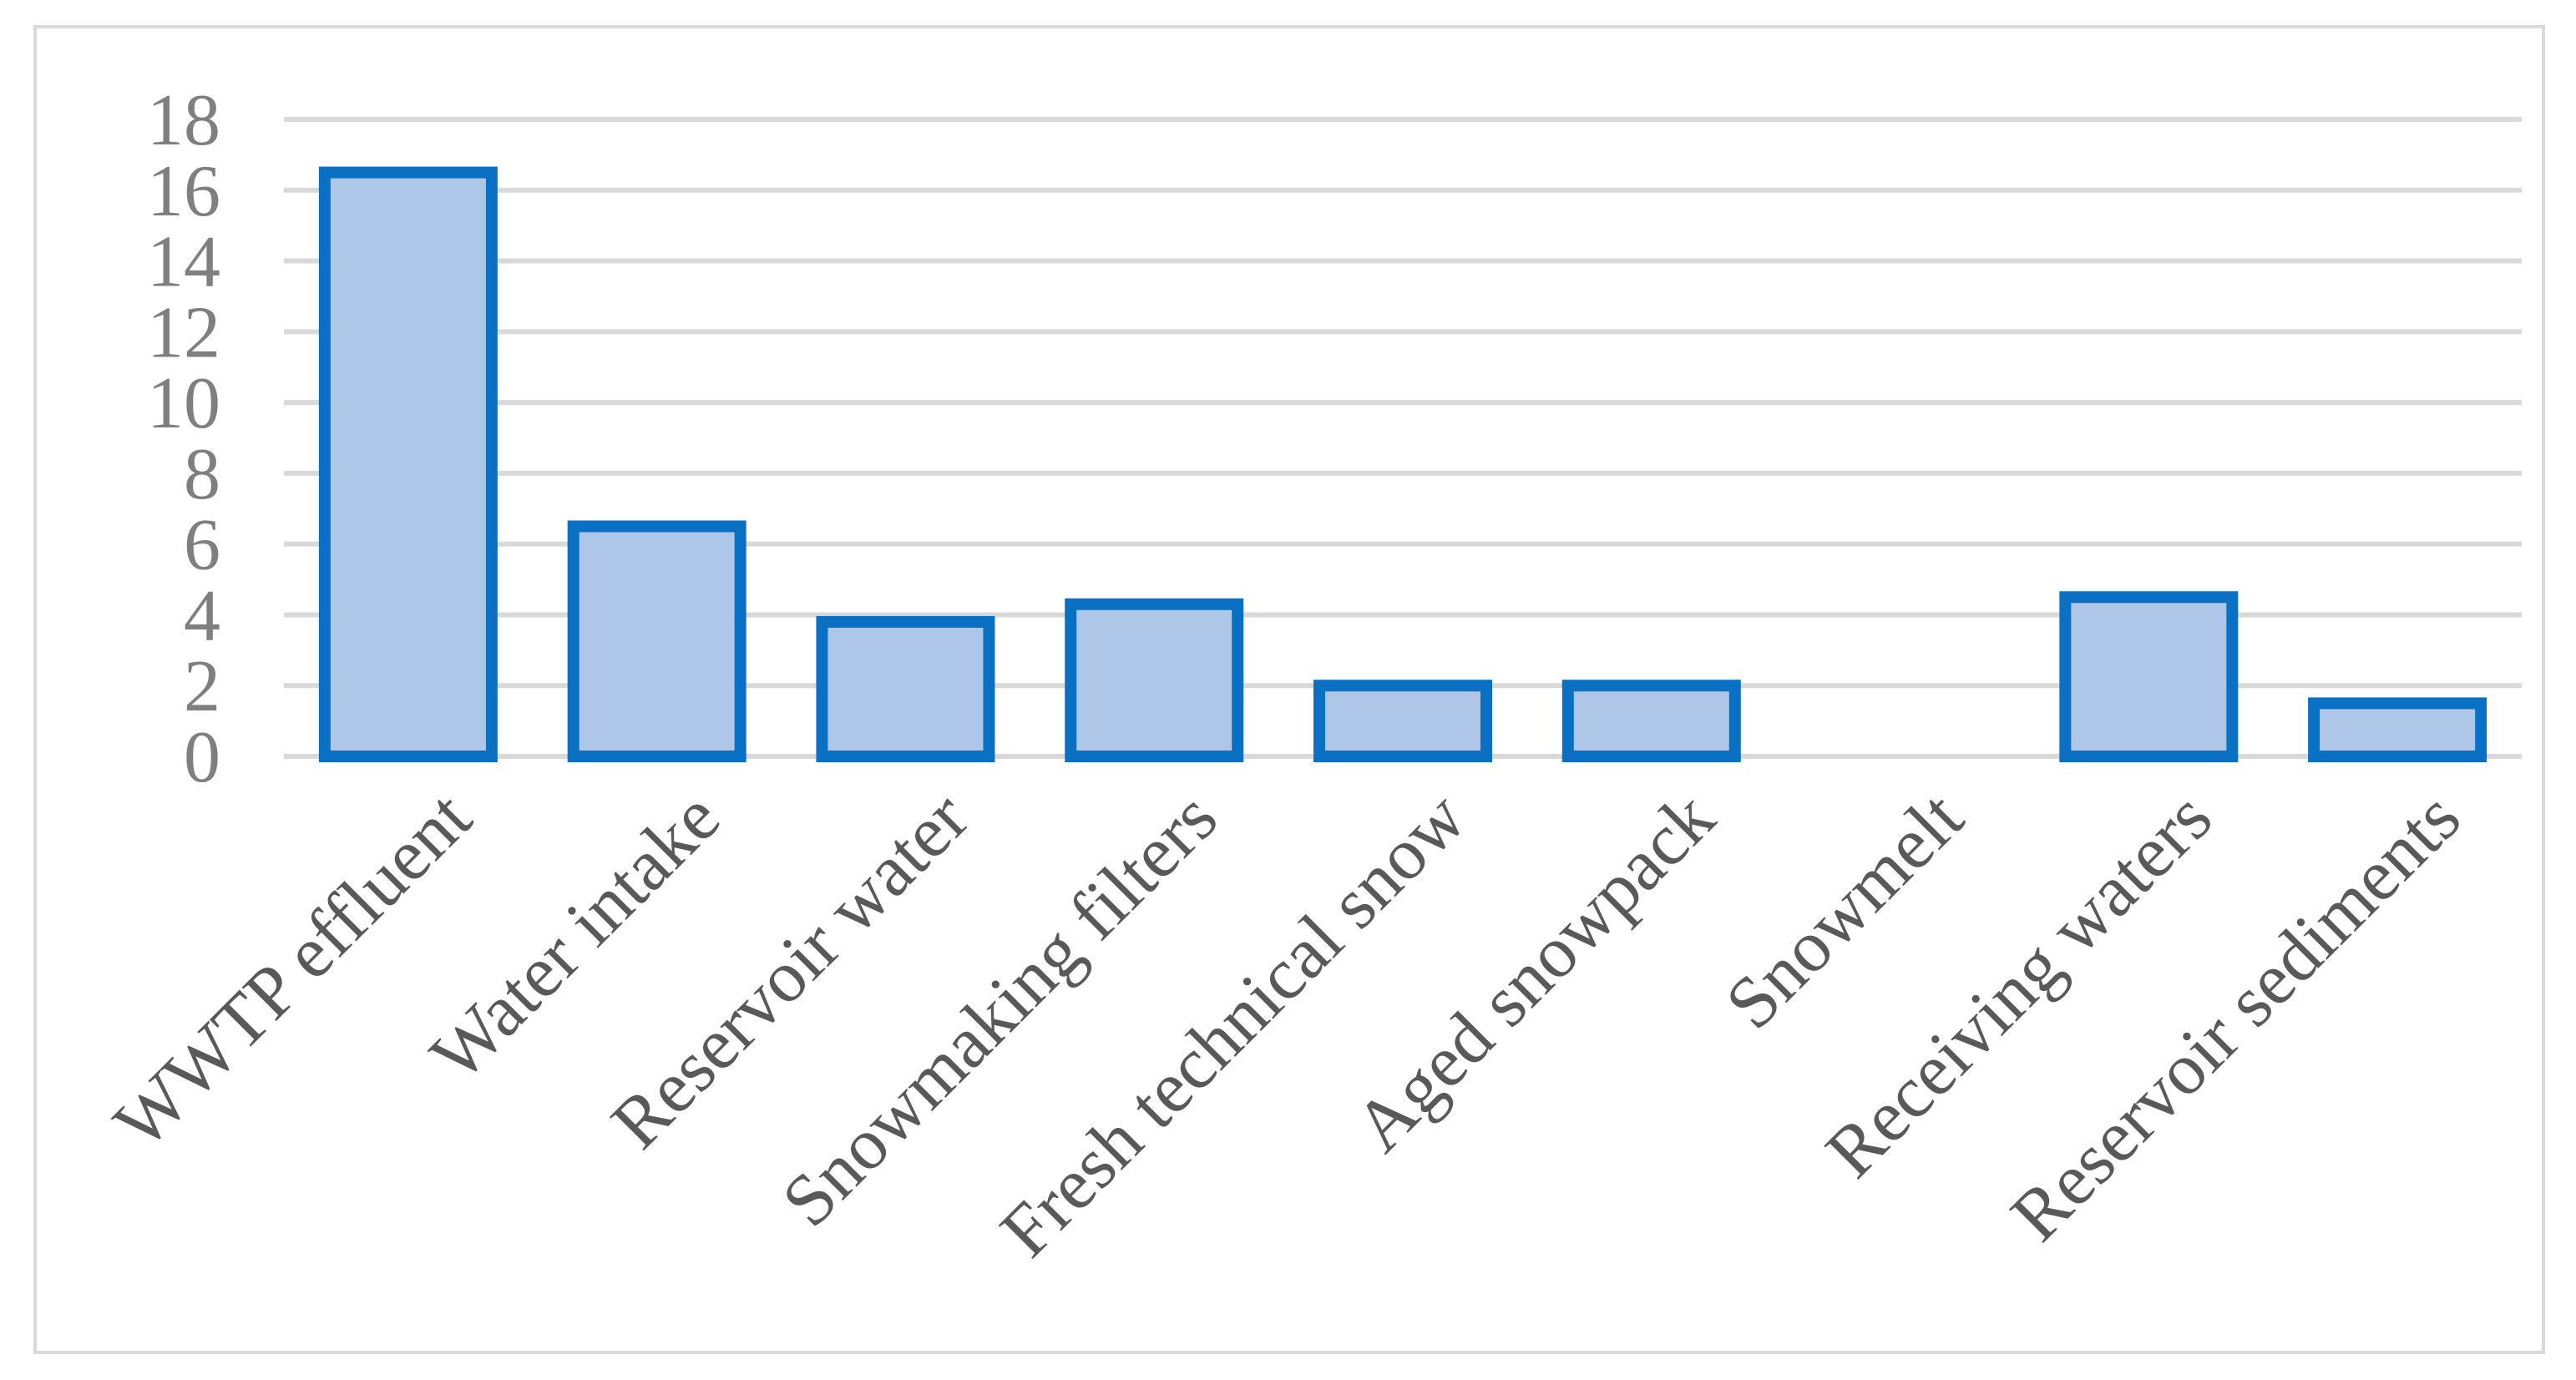 The image size is (2576, 1380). Describe the element at coordinates (183, 192) in the screenshot. I see `y-tick-label: 16` at that location.